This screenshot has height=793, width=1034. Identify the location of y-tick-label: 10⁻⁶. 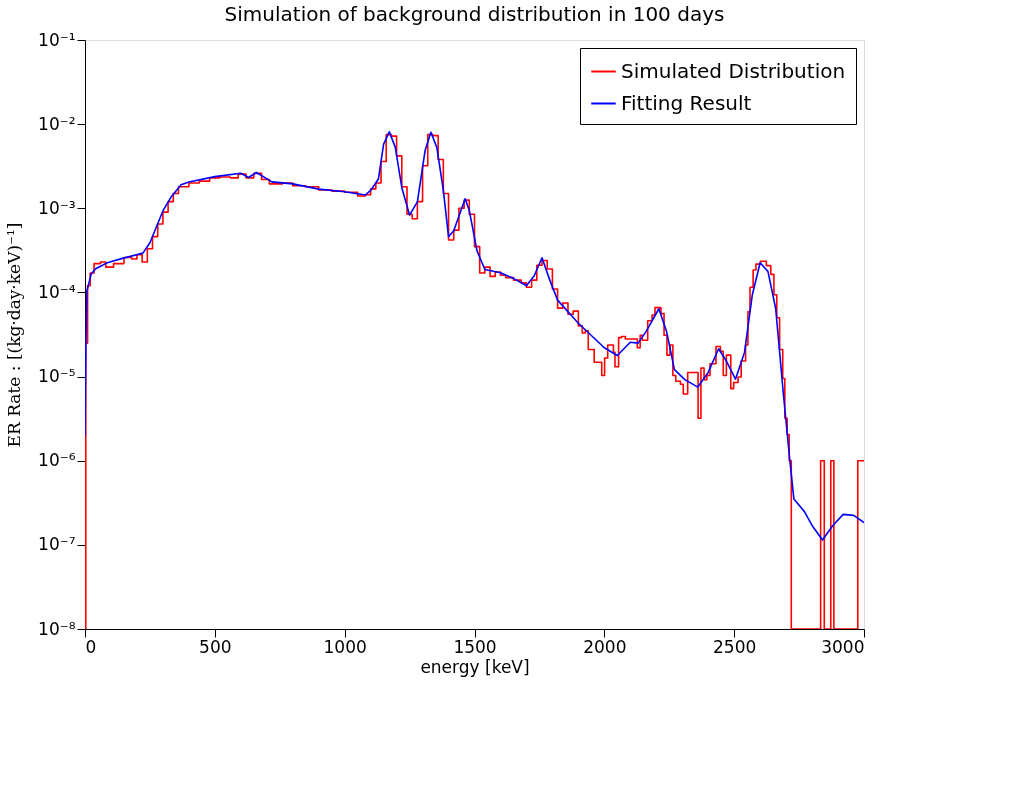
(57, 460).